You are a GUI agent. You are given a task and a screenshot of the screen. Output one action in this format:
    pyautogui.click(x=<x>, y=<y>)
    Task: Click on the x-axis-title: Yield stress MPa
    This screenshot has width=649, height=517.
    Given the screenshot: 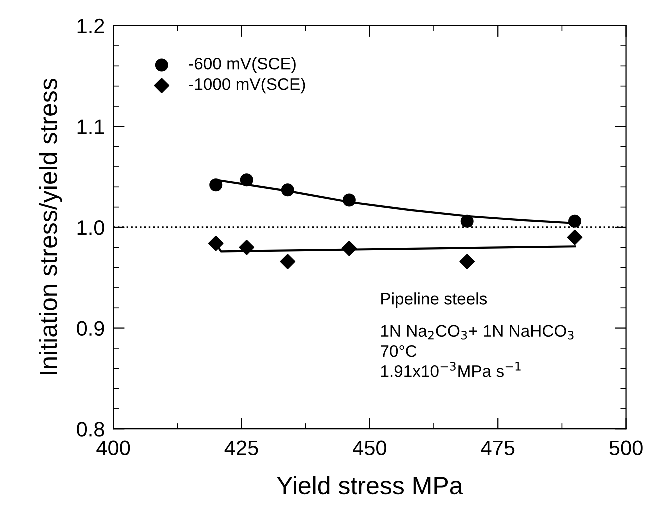 What is the action you would take?
    pyautogui.click(x=370, y=485)
    